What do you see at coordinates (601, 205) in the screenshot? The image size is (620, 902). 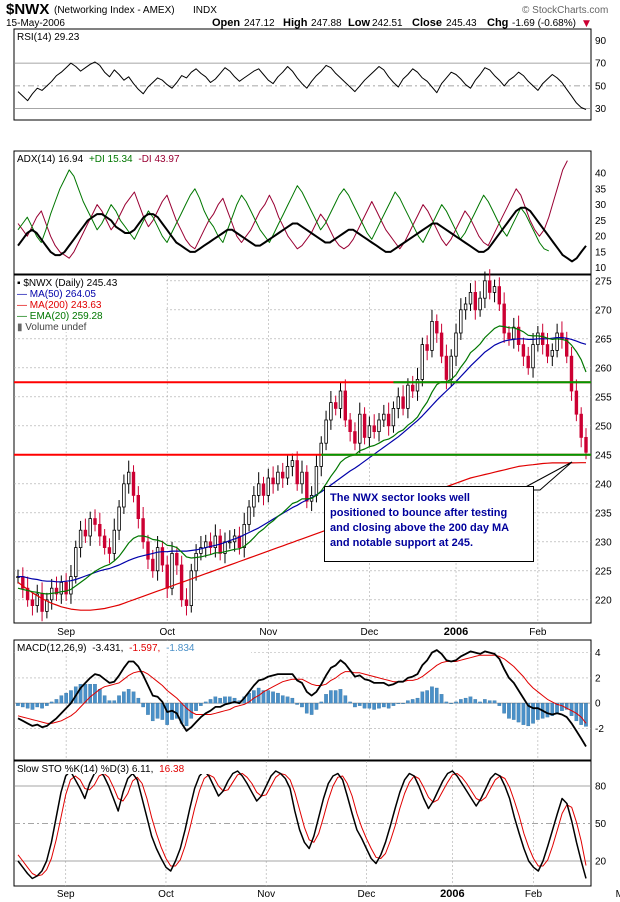 I see `adx-y-tick: 30` at bounding box center [601, 205].